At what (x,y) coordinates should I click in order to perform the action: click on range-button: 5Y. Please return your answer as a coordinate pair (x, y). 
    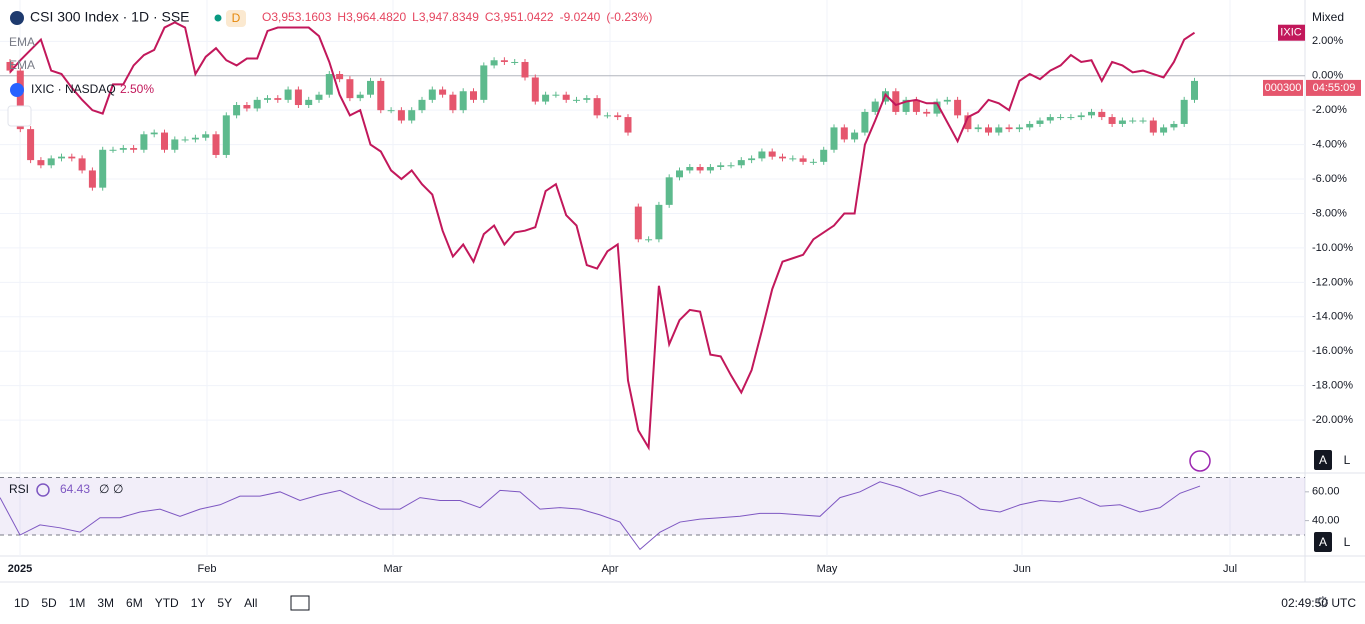
    Looking at the image, I should click on (224, 603).